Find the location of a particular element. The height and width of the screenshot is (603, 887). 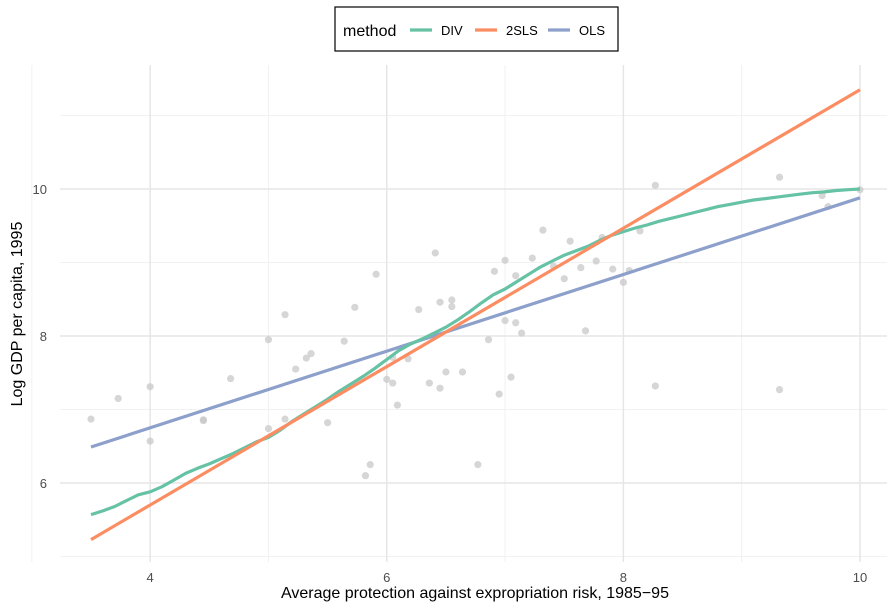

x-tick-label: 8 is located at coordinates (623, 577).